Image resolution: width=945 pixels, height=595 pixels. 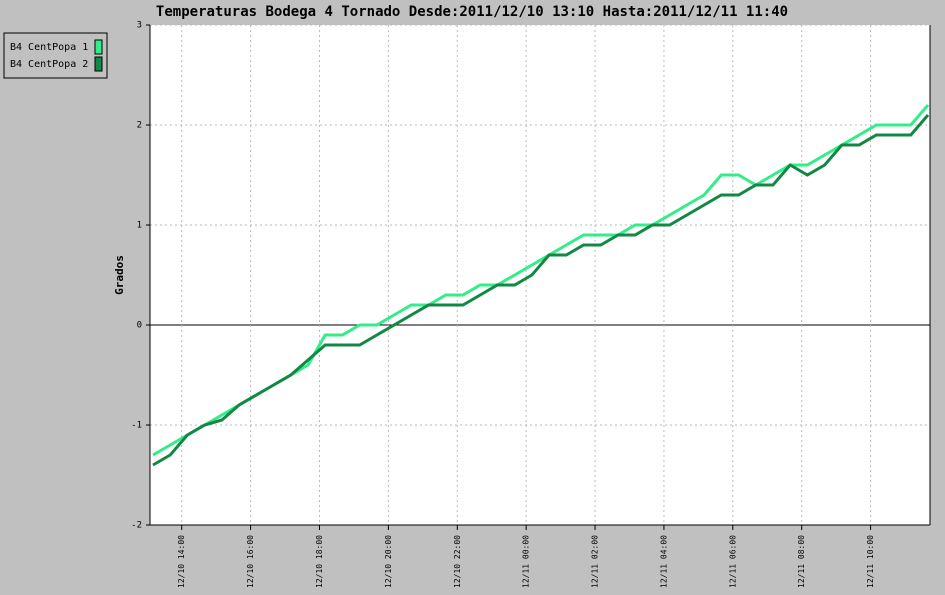 What do you see at coordinates (457, 561) in the screenshot?
I see `x-tick-label: 12/10 22:00` at bounding box center [457, 561].